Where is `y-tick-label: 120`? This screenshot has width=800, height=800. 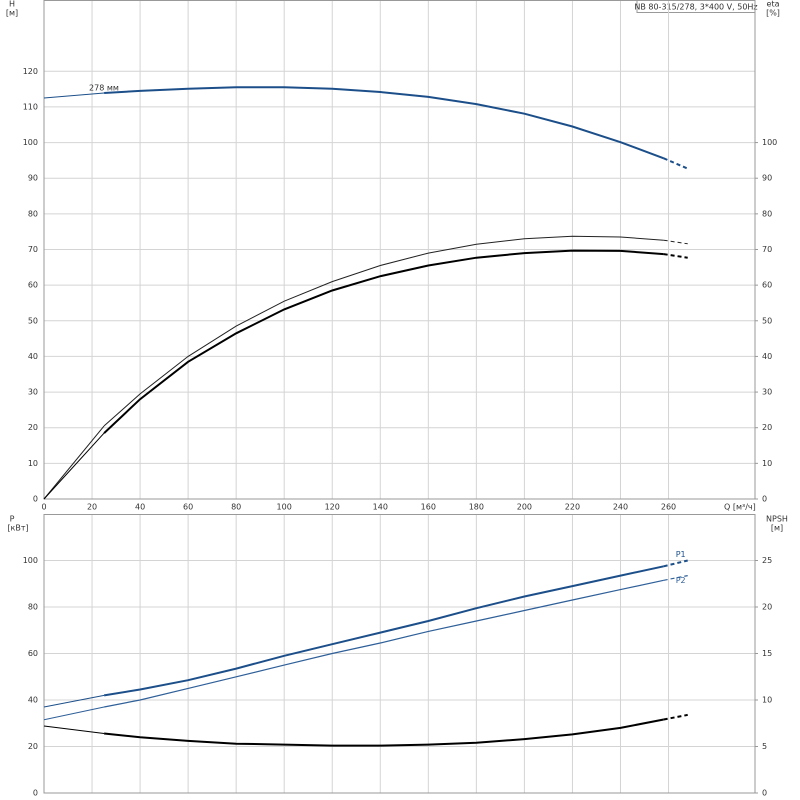
y-tick-label: 120 is located at coordinates (30, 71).